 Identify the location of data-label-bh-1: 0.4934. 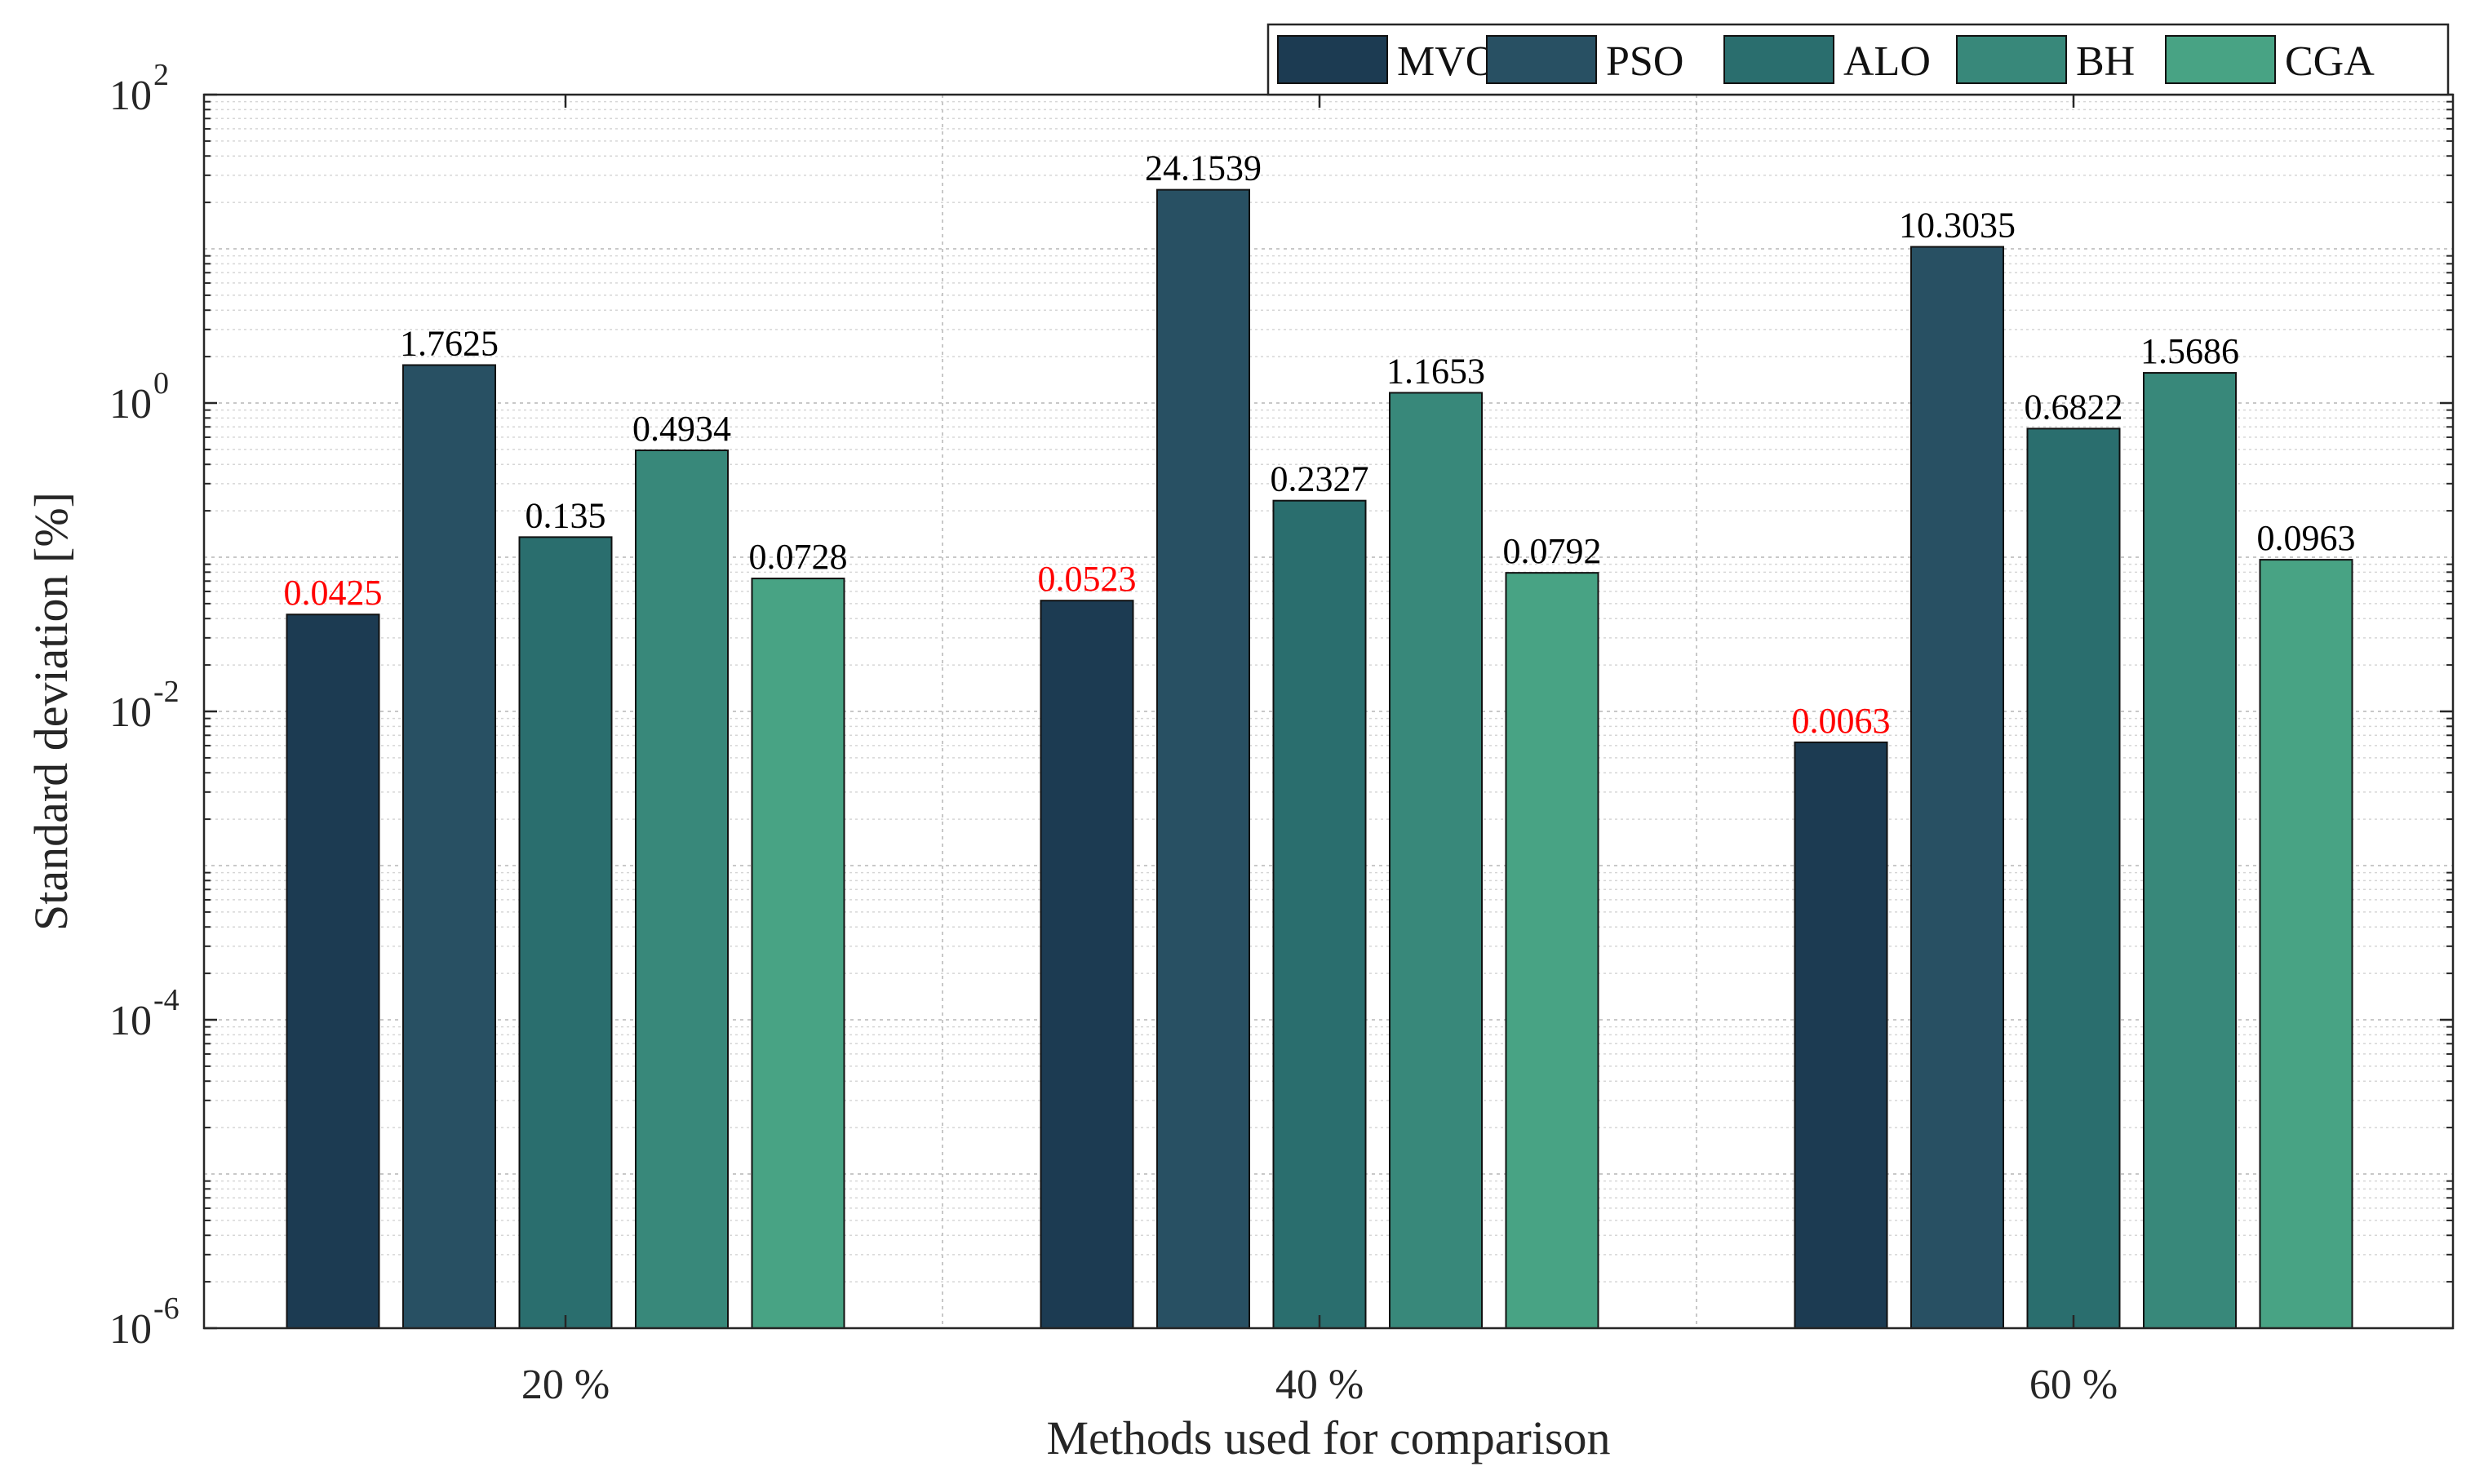
(681, 429).